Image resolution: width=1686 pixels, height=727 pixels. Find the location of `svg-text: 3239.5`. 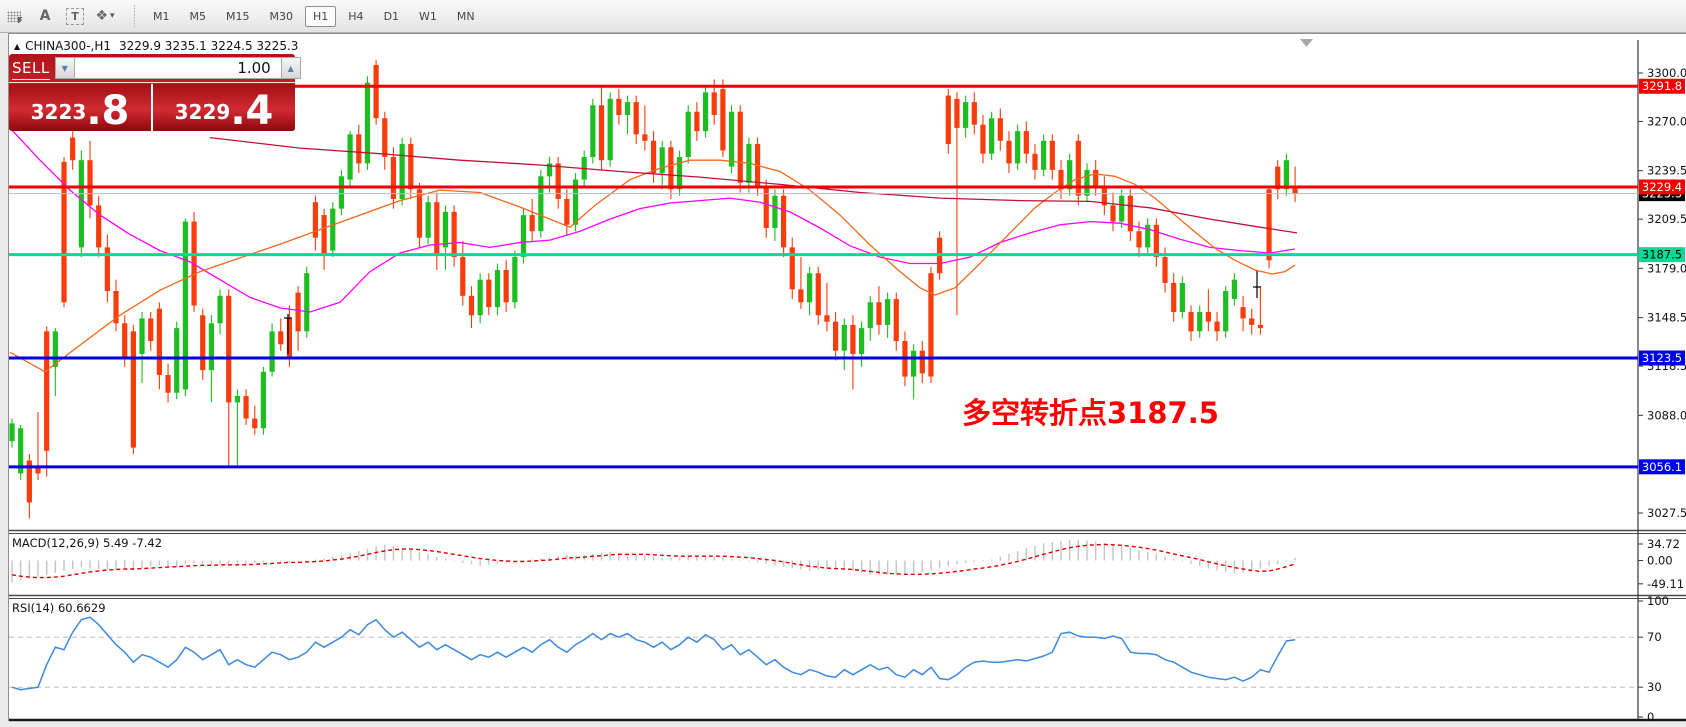

svg-text: 3239.5 is located at coordinates (1666, 171).